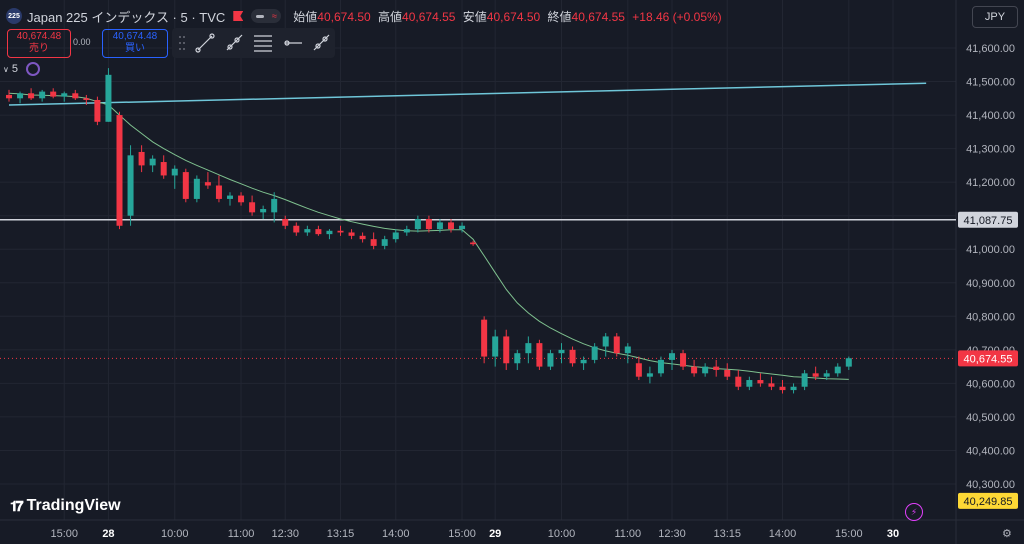 The image size is (1024, 544). What do you see at coordinates (205, 43) in the screenshot?
I see `trend-line-icon` at bounding box center [205, 43].